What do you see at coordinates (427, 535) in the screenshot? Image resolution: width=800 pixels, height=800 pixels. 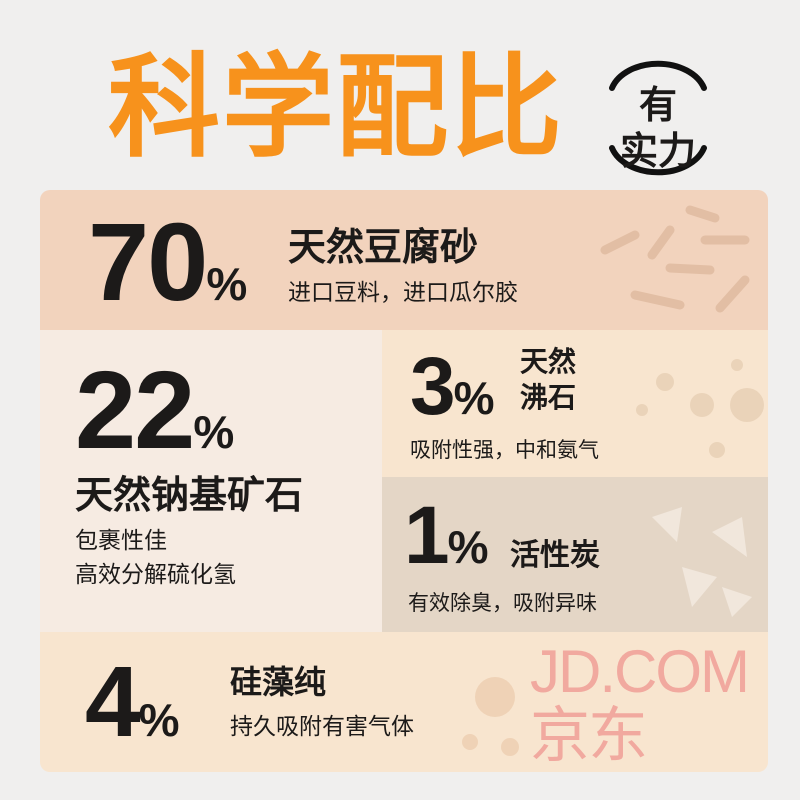 I see `percent-value: 1` at bounding box center [427, 535].